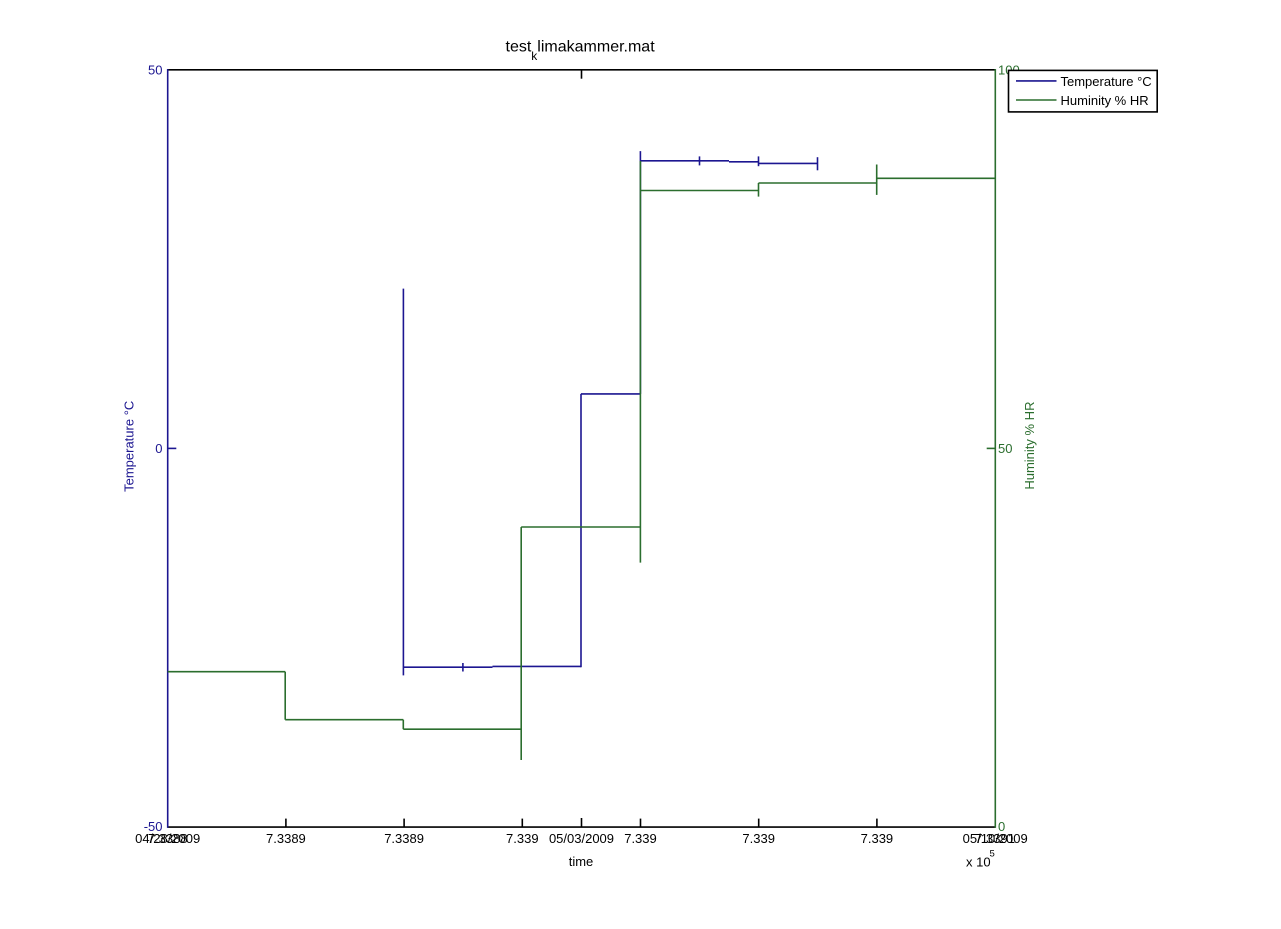  I want to click on svg-text: 05/10/2009, so click(995, 838).